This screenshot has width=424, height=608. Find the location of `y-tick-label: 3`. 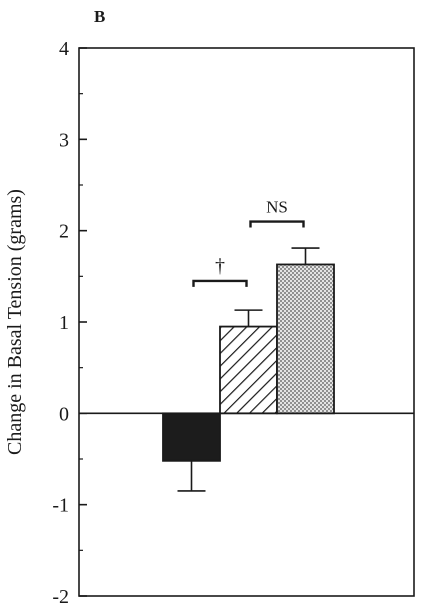

y-tick-label: 3 is located at coordinates (64, 140).